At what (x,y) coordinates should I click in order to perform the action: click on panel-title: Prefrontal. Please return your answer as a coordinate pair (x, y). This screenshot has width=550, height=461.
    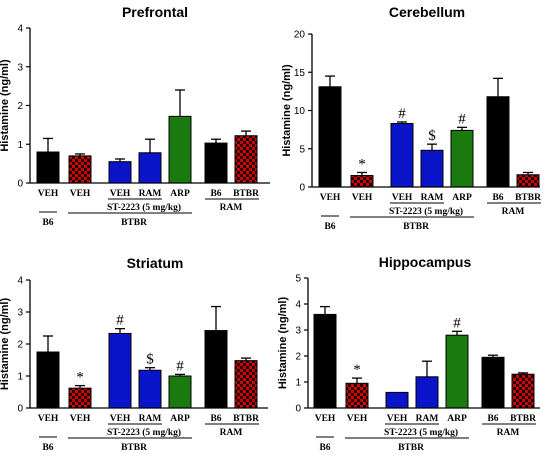
    Looking at the image, I should click on (155, 12).